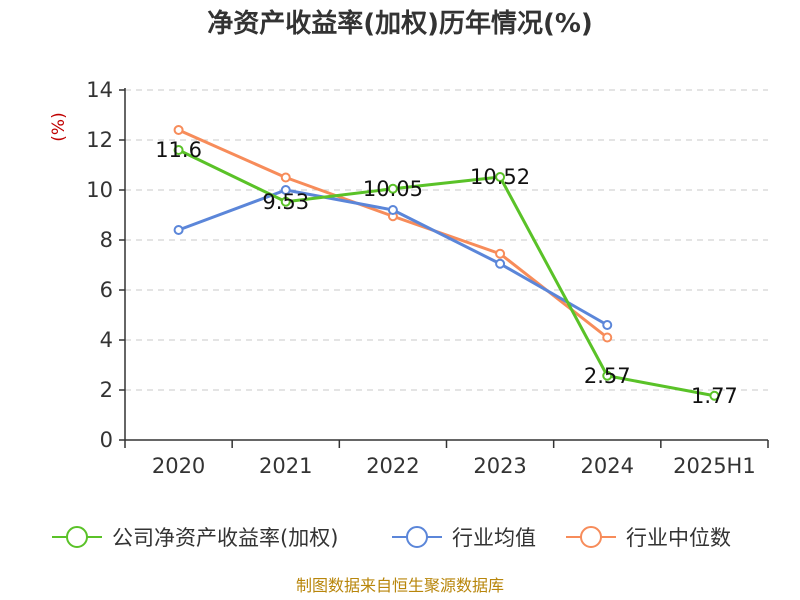 This screenshot has width=800, height=600. I want to click on x-tick-label-2023: 2023, so click(499, 466).